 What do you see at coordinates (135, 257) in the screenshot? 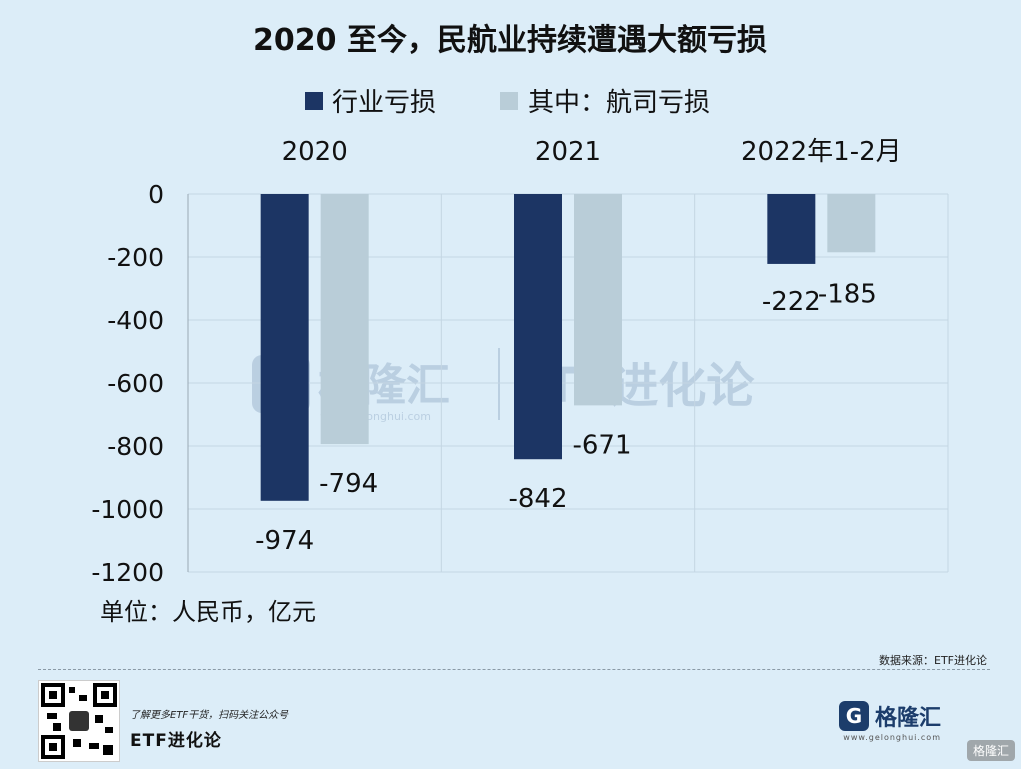
I see `y-tick-label: -200` at bounding box center [135, 257].